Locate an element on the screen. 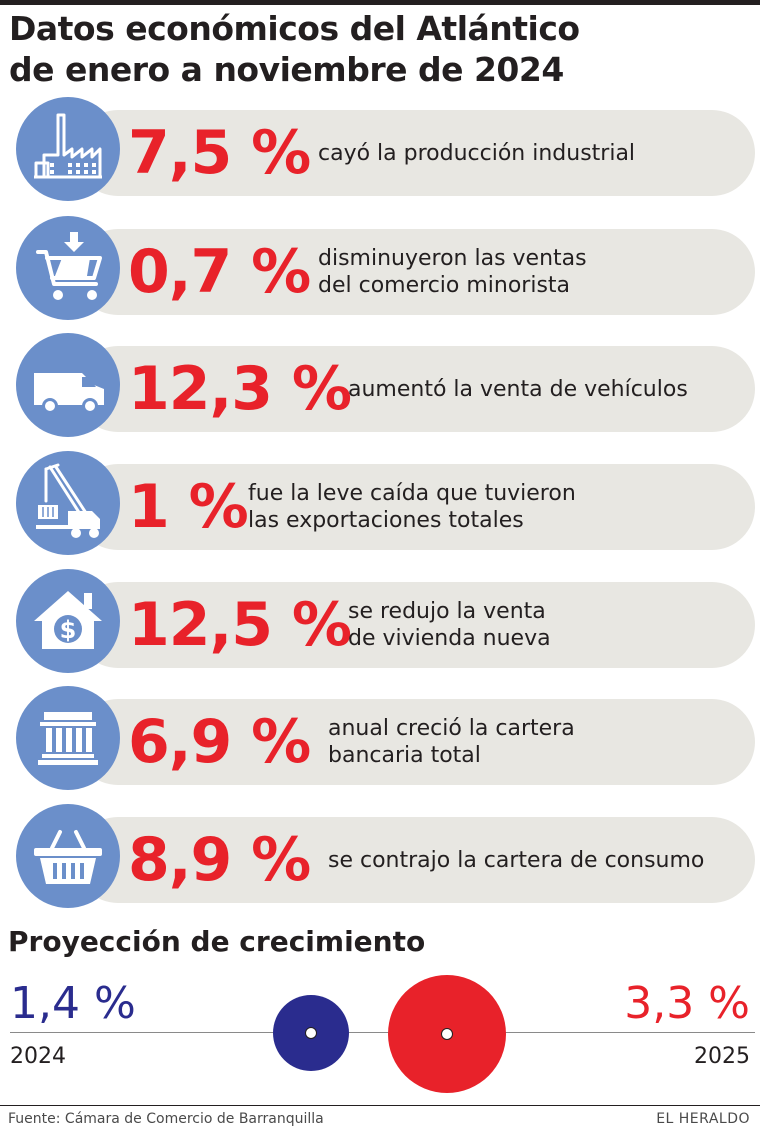 Image resolution: width=760 pixels, height=1129 pixels. description-line: de vivienda nueva is located at coordinates (449, 638).